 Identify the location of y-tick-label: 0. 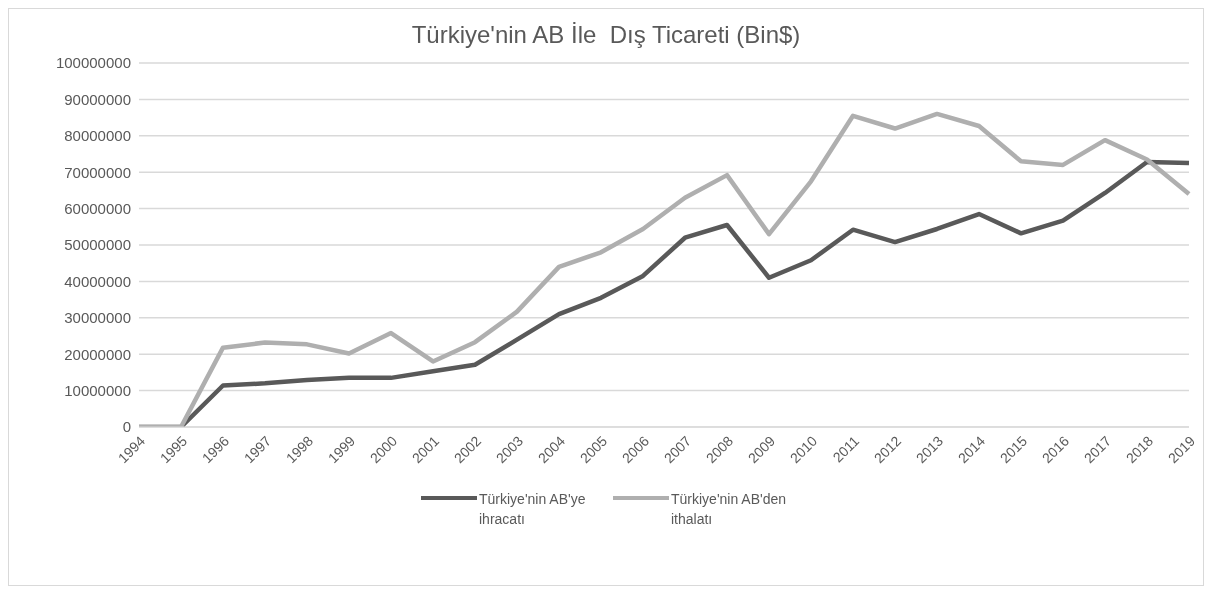
(126, 427).